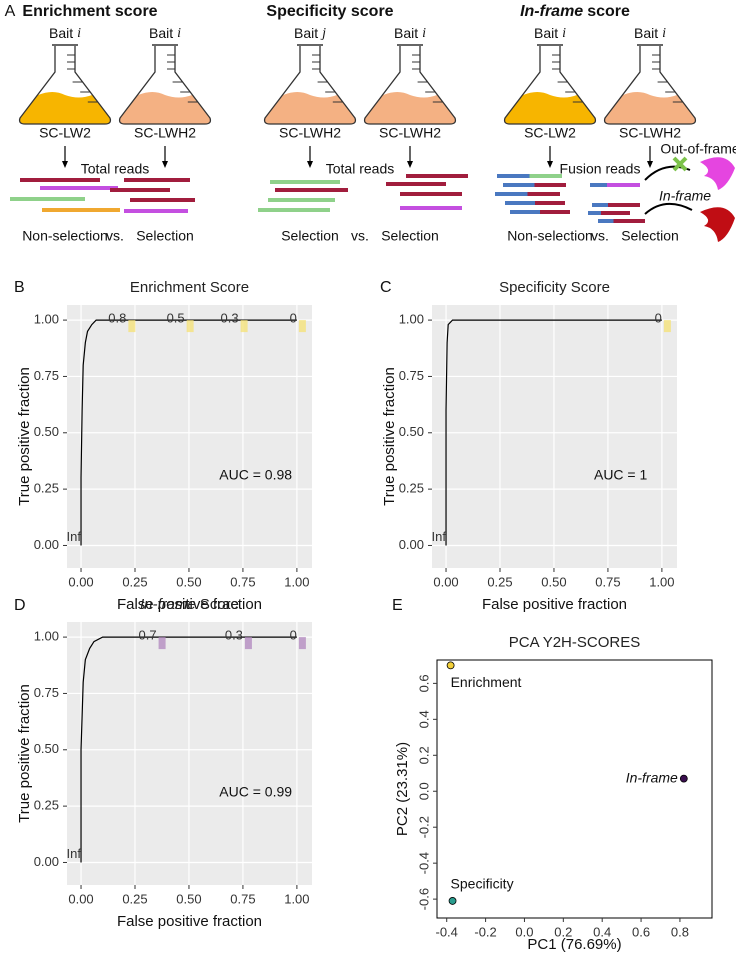 The image size is (736, 959). Describe the element at coordinates (46, 319) in the screenshot. I see `y-tick-label: 1.00` at that location.